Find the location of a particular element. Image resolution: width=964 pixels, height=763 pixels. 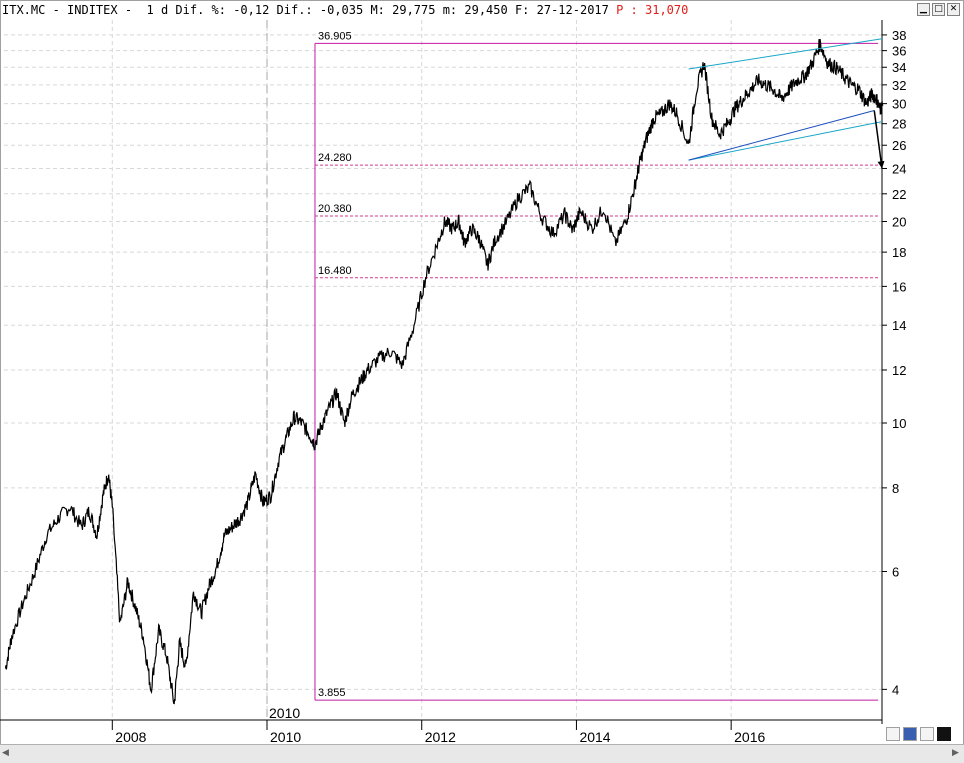

y-tick-label: 36 is located at coordinates (899, 51).